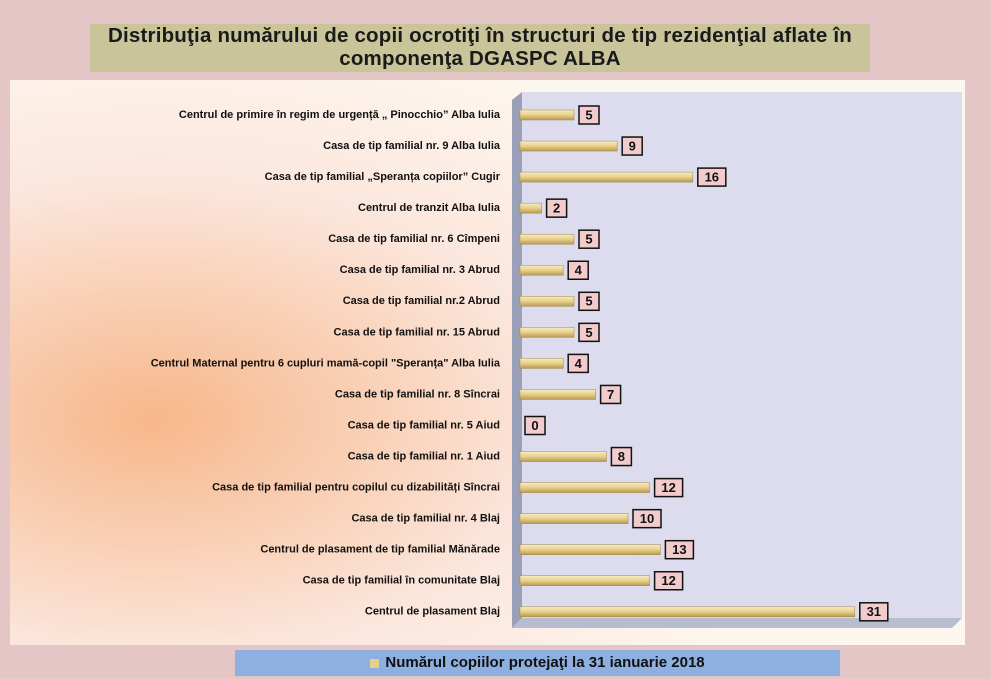 This screenshot has width=991, height=679. I want to click on y-tick-label: Casa de tip familial nr. 6 Cîmpeni, so click(414, 239).